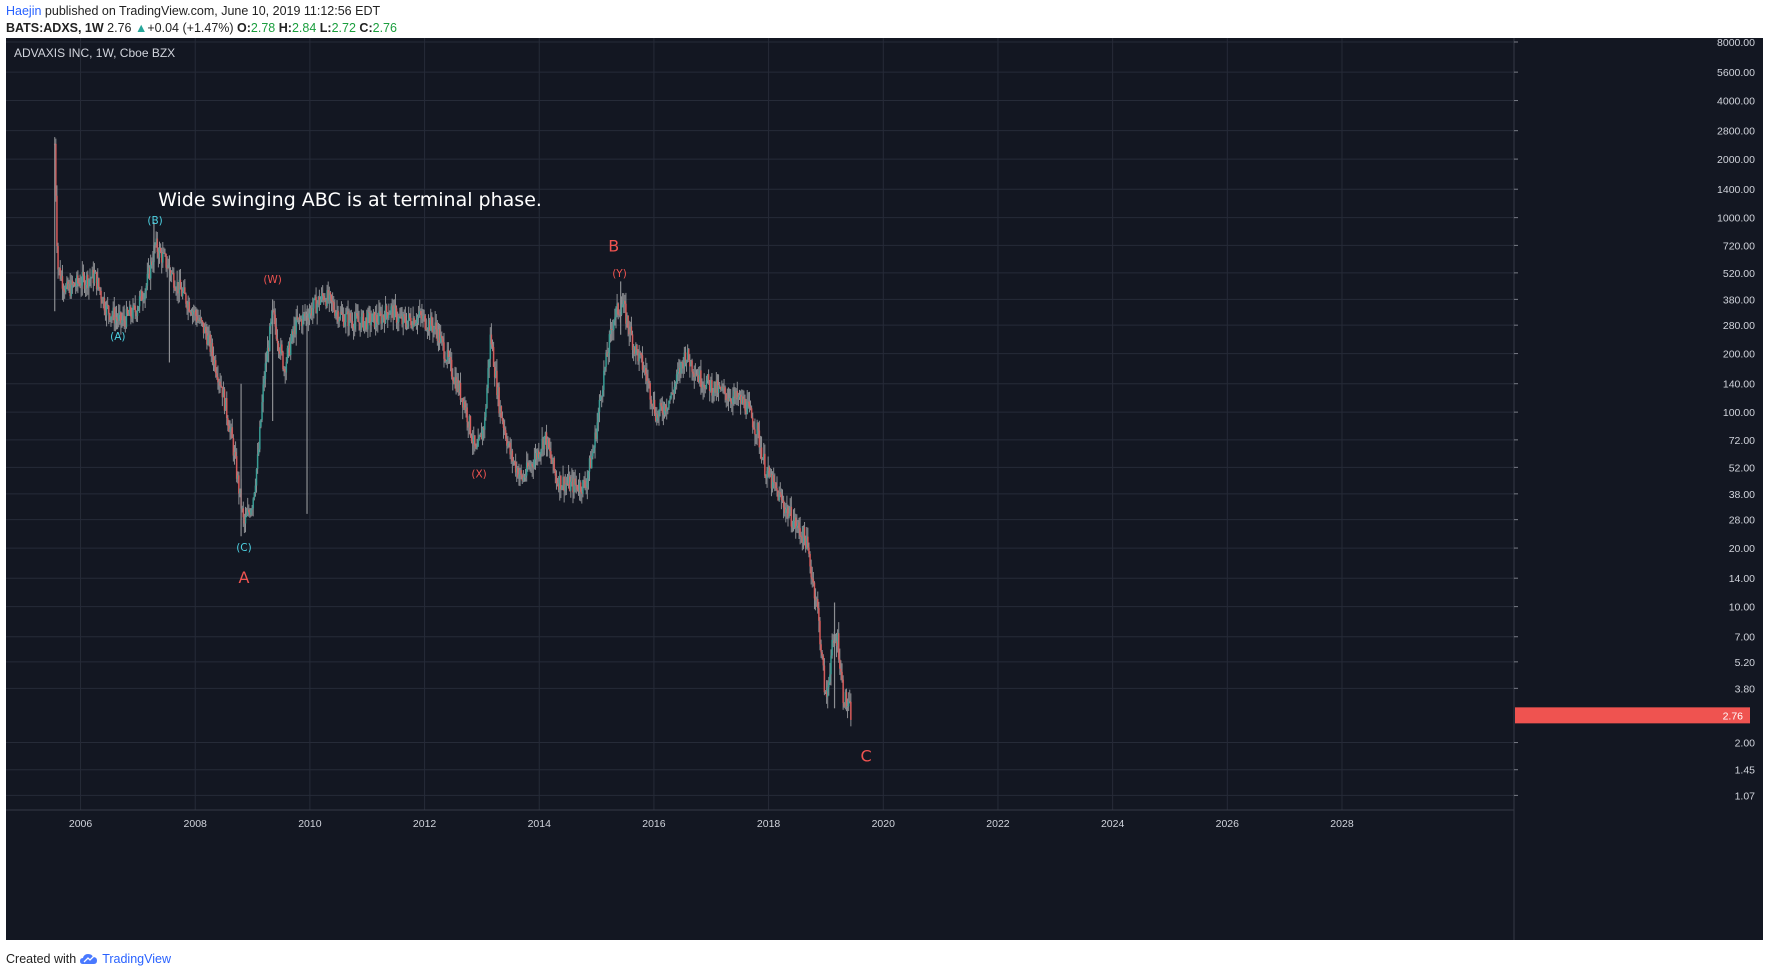  I want to click on author-link: Haejin, so click(24, 11).